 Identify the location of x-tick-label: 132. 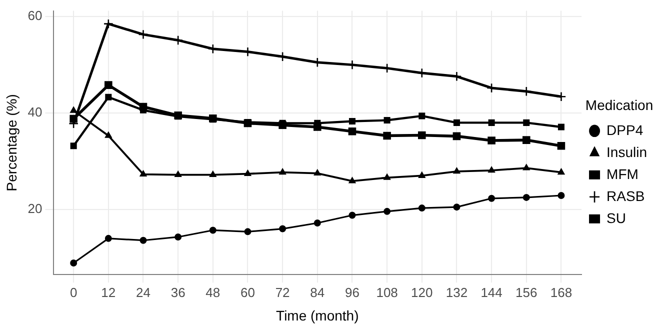
(457, 292).